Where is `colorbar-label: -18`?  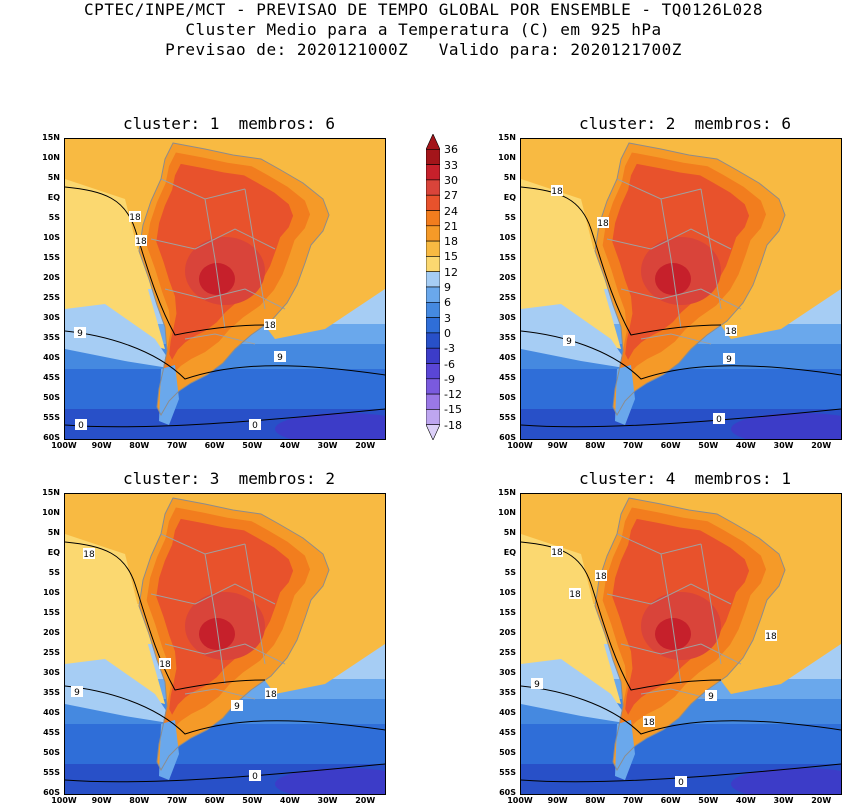 colorbar-label: -18 is located at coordinates (453, 425).